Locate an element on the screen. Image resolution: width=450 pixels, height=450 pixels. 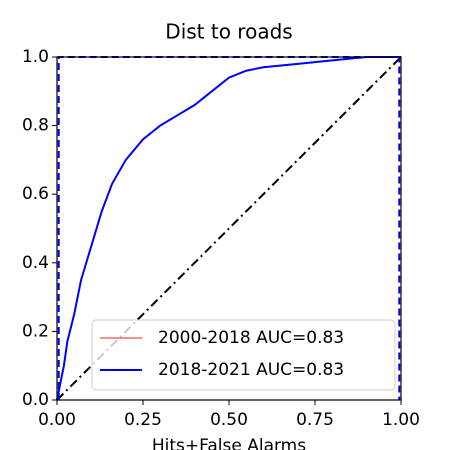
y-tick-label: 0.0 is located at coordinates (35, 400).